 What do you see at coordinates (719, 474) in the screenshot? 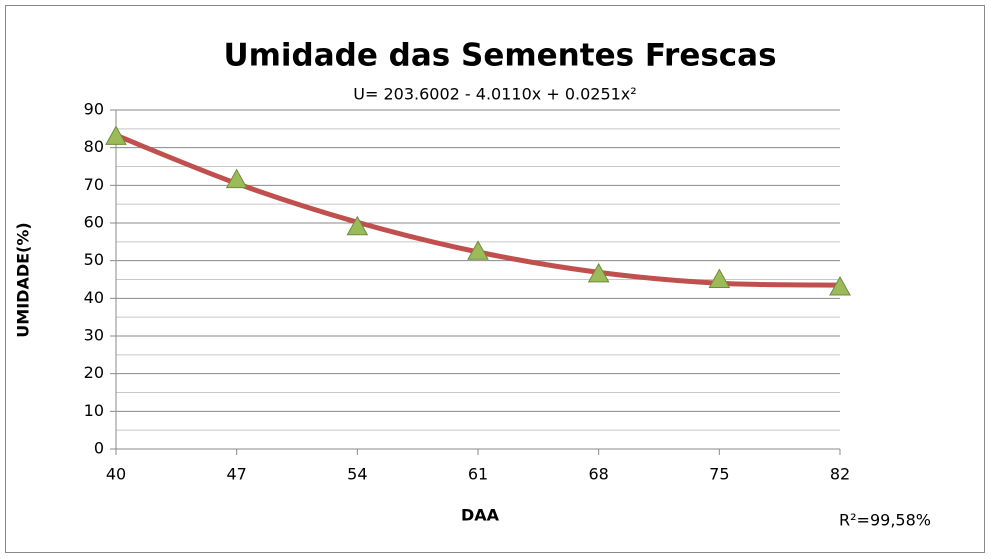
I see `x-tick-label: 75` at bounding box center [719, 474].